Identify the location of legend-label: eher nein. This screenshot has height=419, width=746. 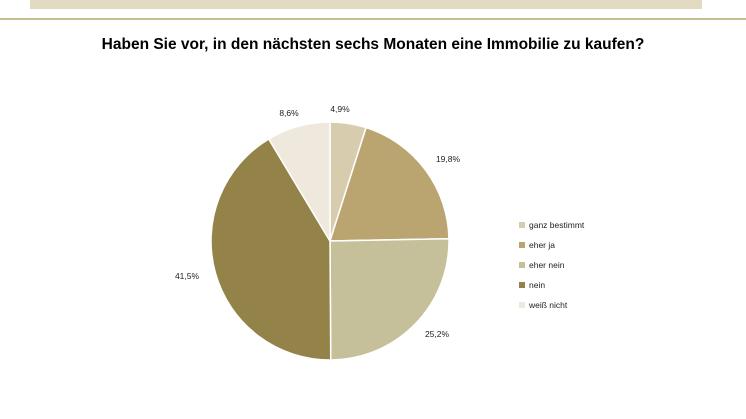
(547, 265).